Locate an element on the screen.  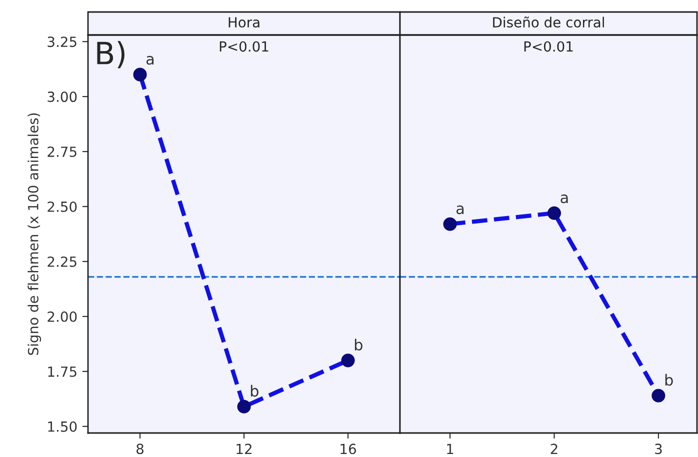
x-tick-label: 3 is located at coordinates (658, 449).